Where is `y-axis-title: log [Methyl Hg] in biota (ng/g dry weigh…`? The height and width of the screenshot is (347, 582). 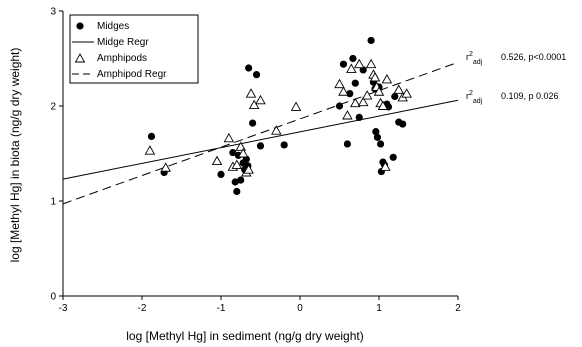
y-axis-title: log [Methyl Hg] in biota (ng/g dry weigh… is located at coordinates (15, 155).